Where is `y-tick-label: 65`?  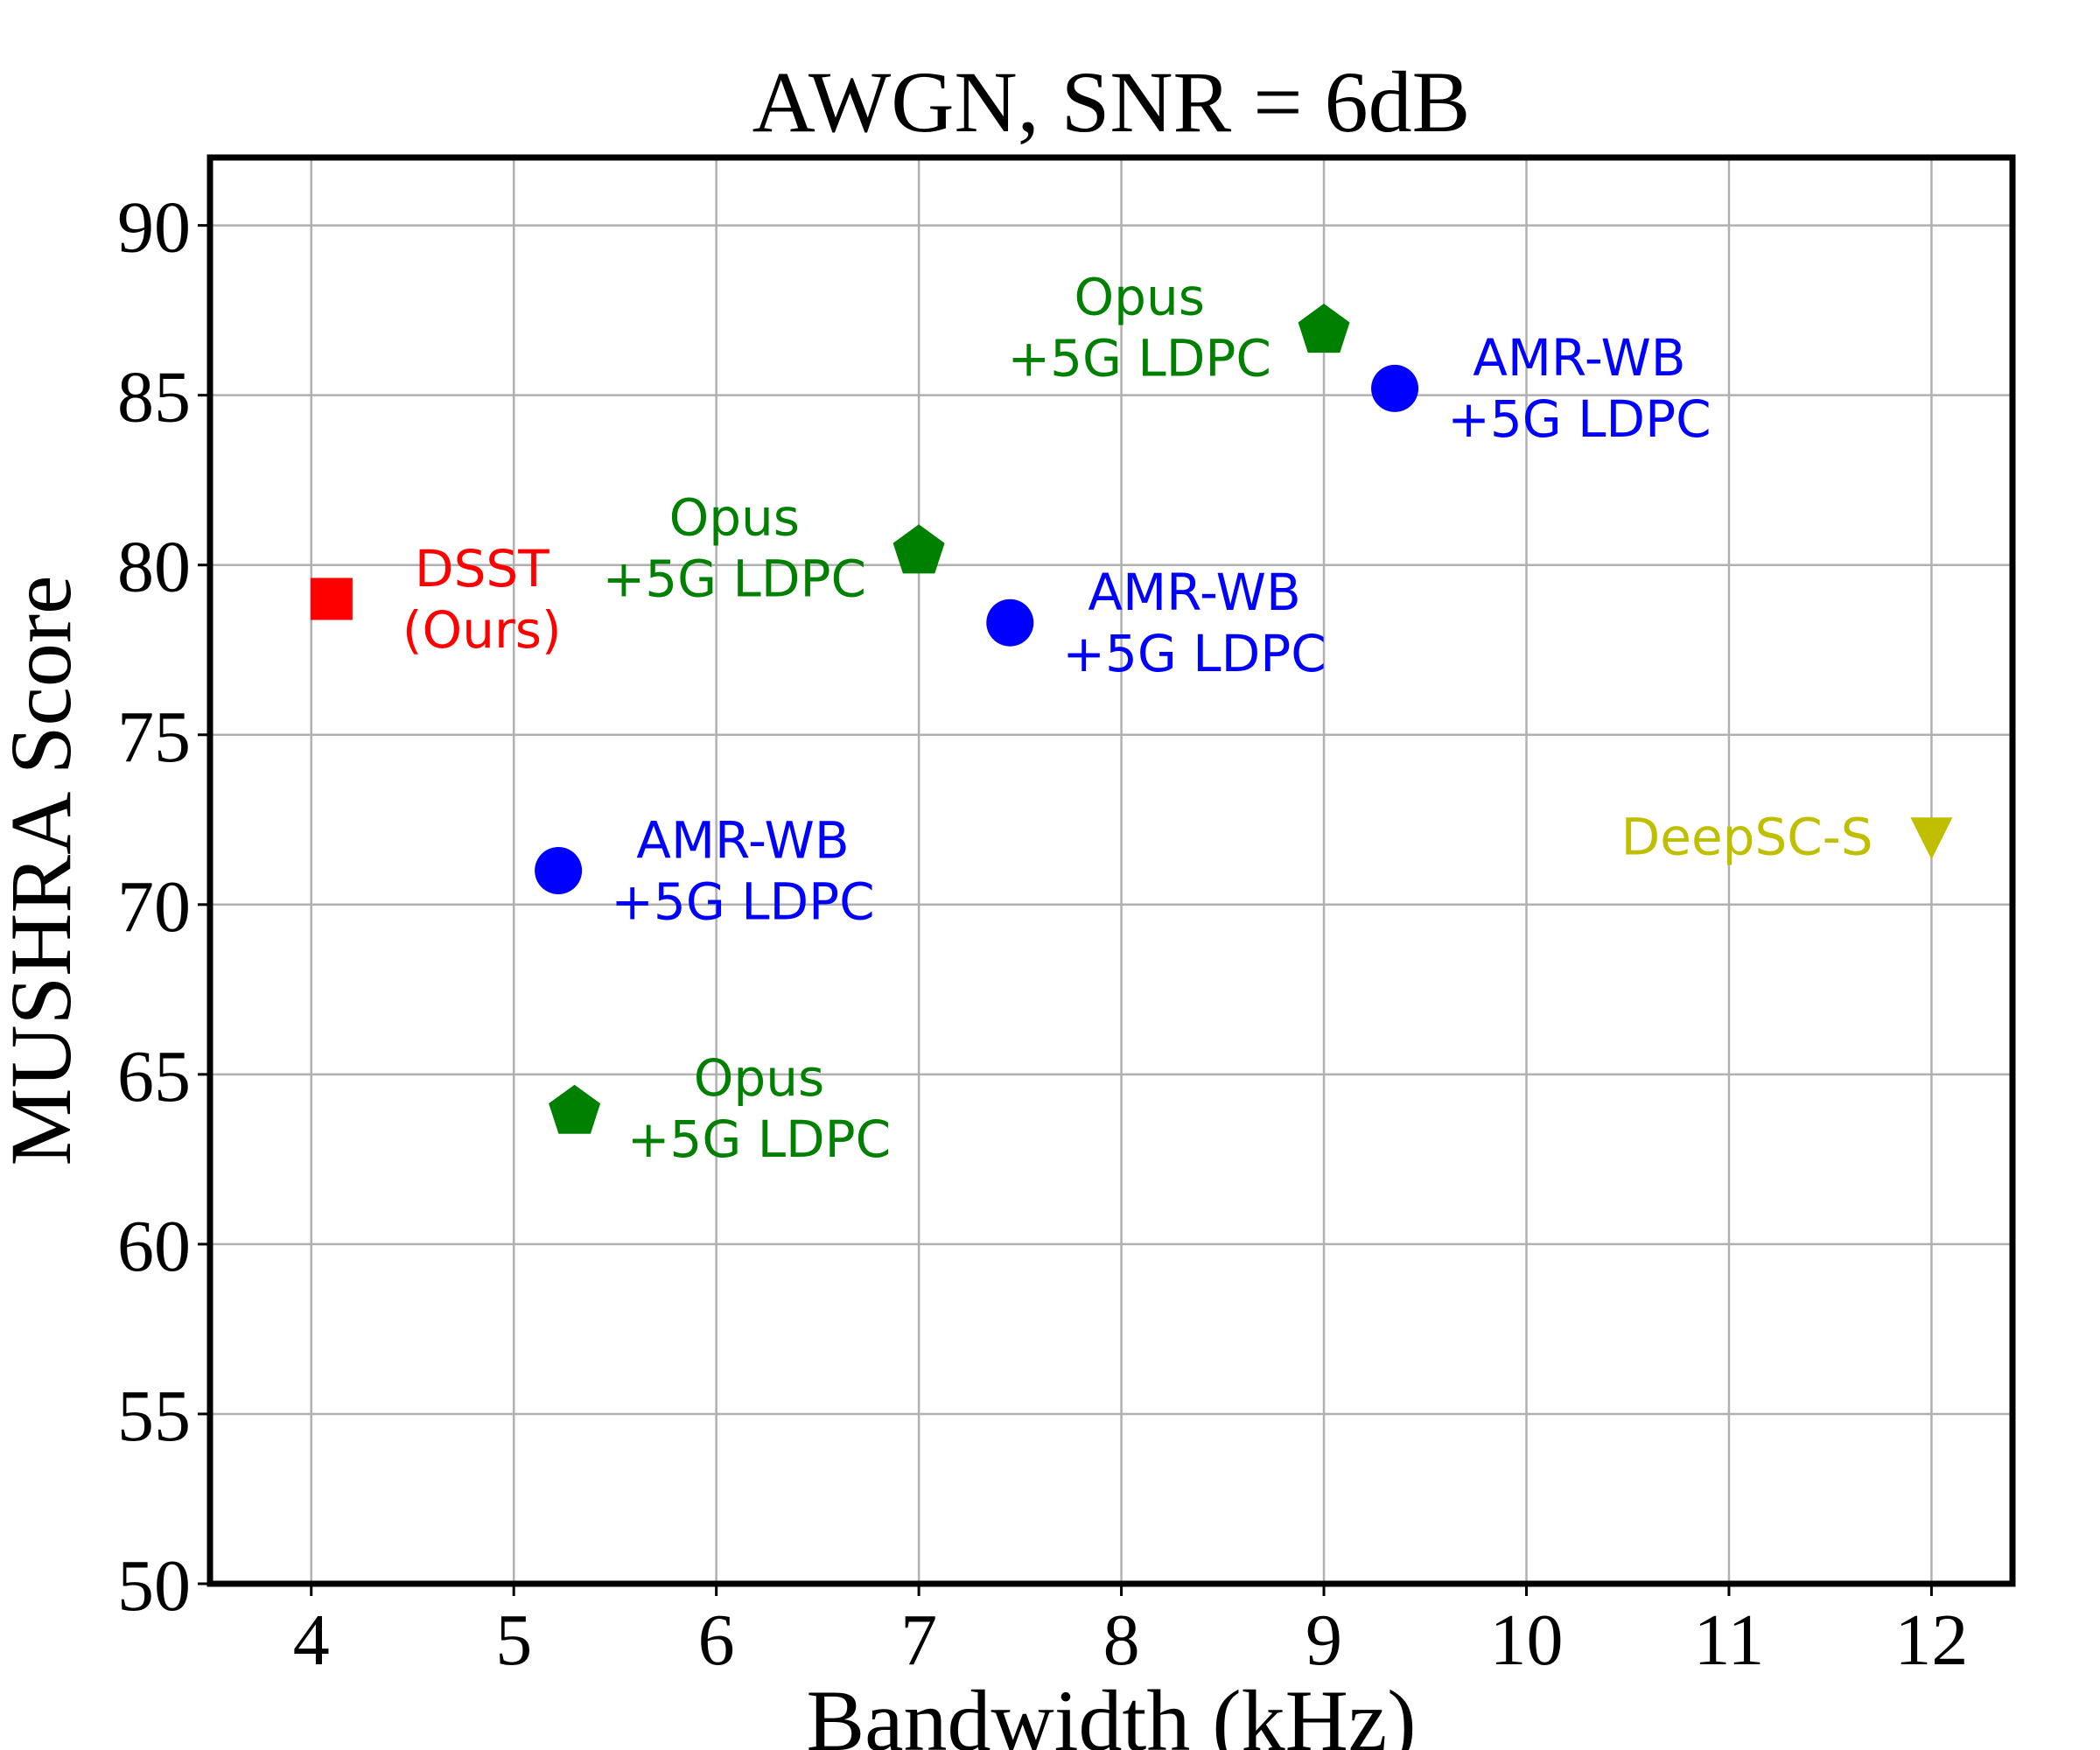
y-tick-label: 65 is located at coordinates (154, 1076).